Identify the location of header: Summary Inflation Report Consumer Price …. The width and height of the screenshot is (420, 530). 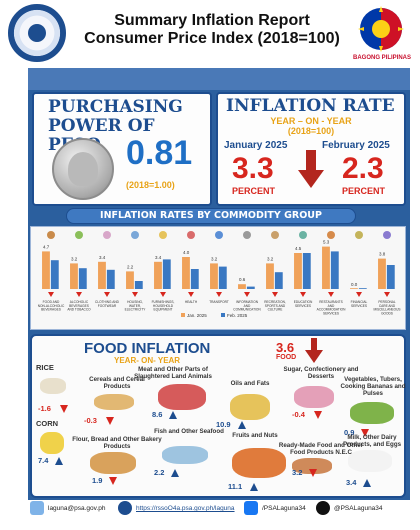
(210, 33).